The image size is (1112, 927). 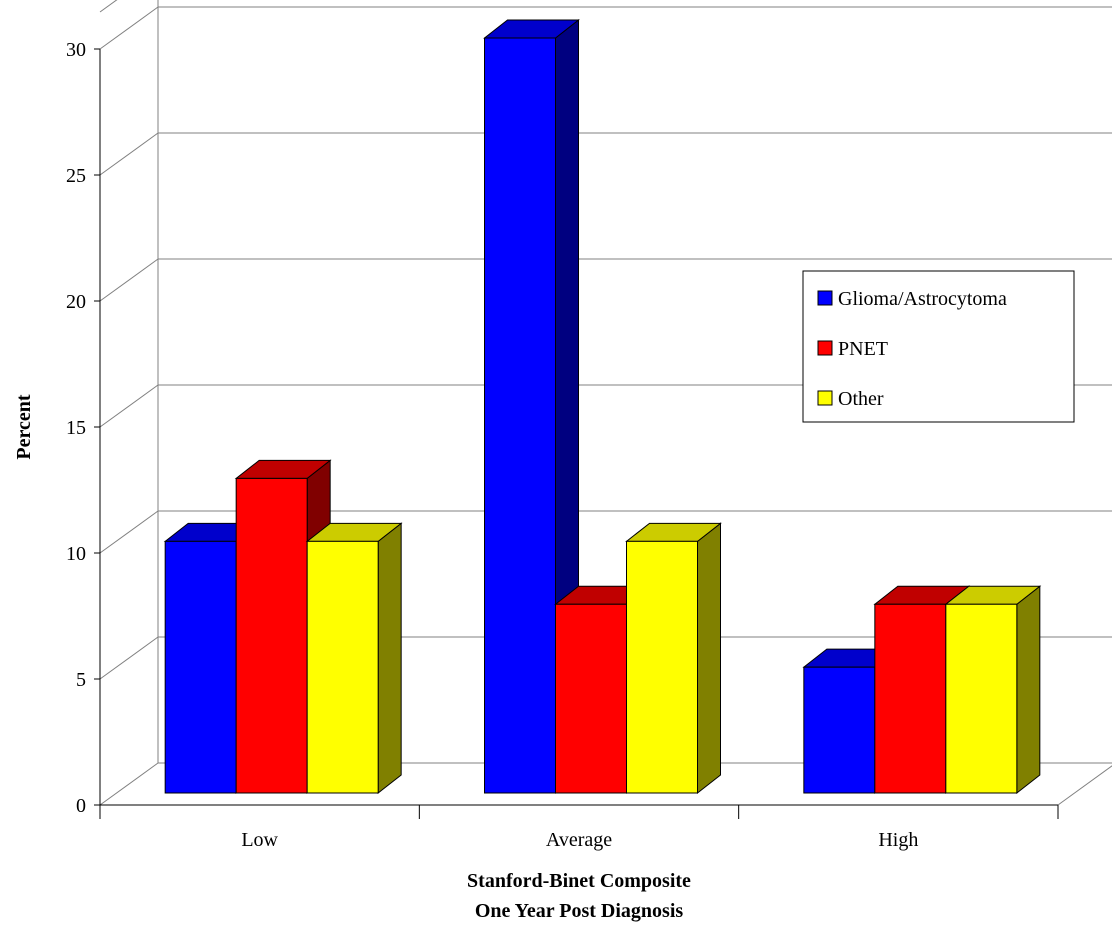 I want to click on y-tick-label: 20, so click(x=76, y=302).